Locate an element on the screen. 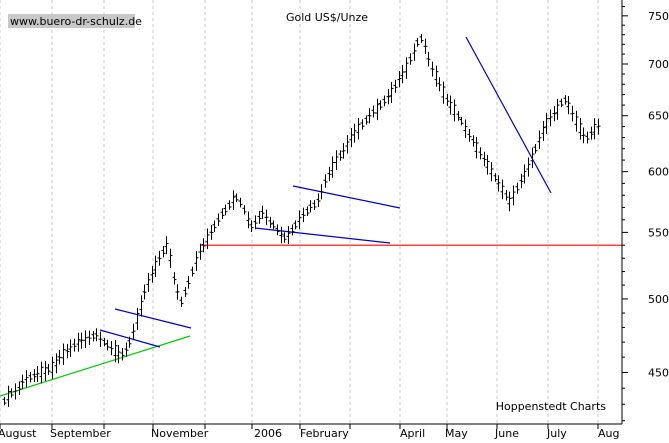 Image resolution: width=669 pixels, height=443 pixels. y-tick-label: 650 is located at coordinates (658, 116).